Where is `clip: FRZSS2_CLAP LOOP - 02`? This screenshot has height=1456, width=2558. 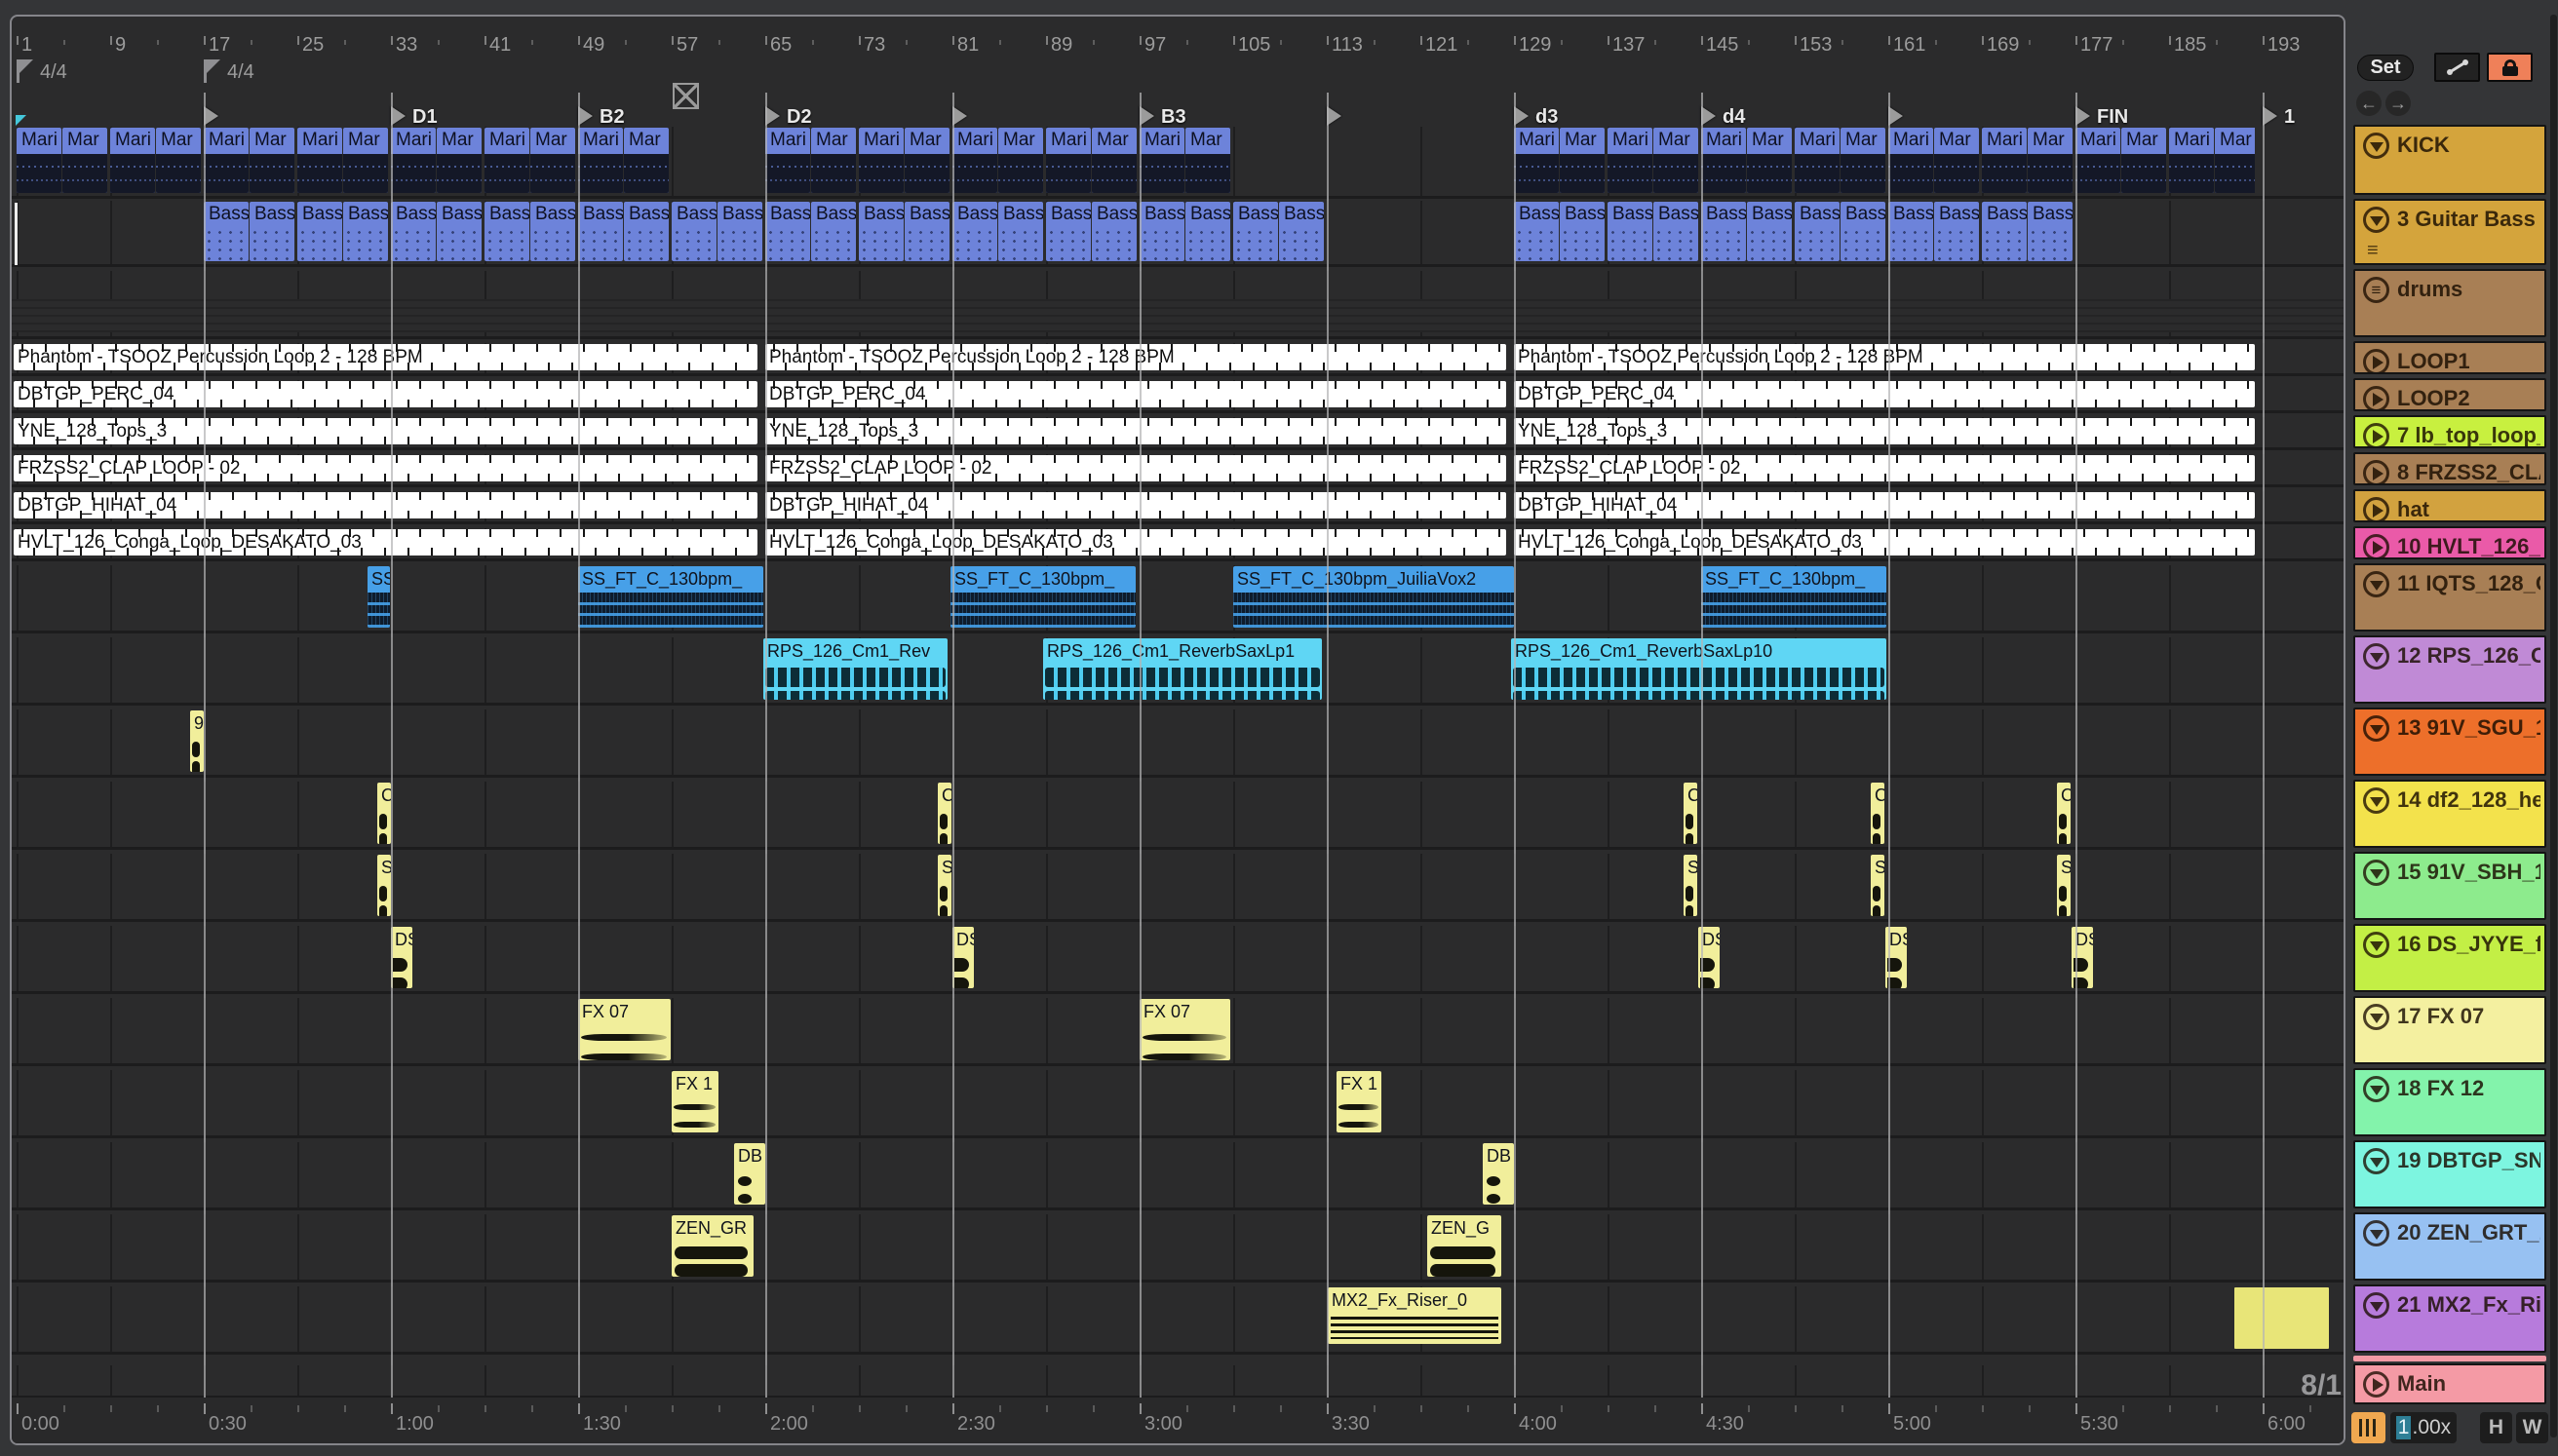
clip: FRZSS2_CLAP LOOP - 02 is located at coordinates (1885, 468).